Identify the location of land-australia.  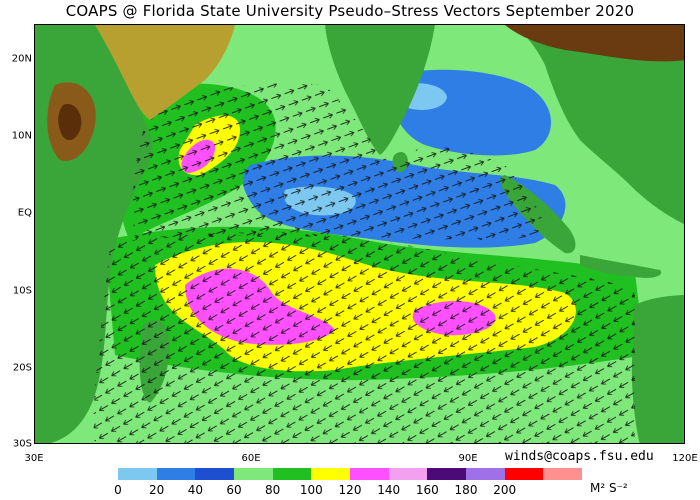
(657, 369).